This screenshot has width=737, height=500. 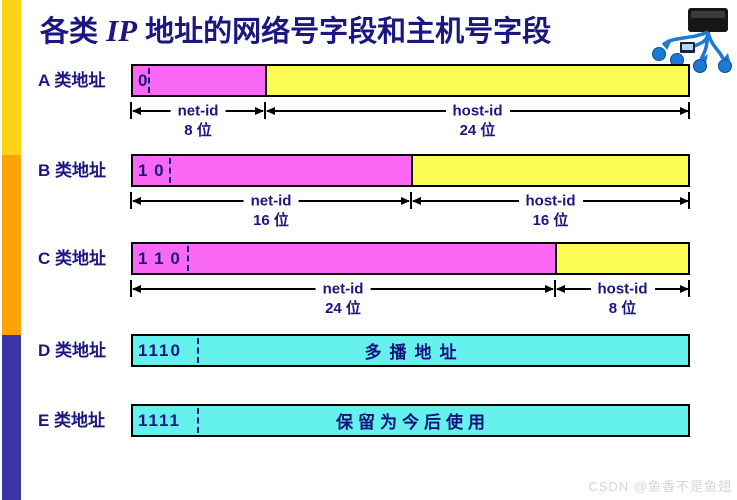 What do you see at coordinates (345, 258) in the screenshot?
I see `class-c-netid-segment: 1 1 0` at bounding box center [345, 258].